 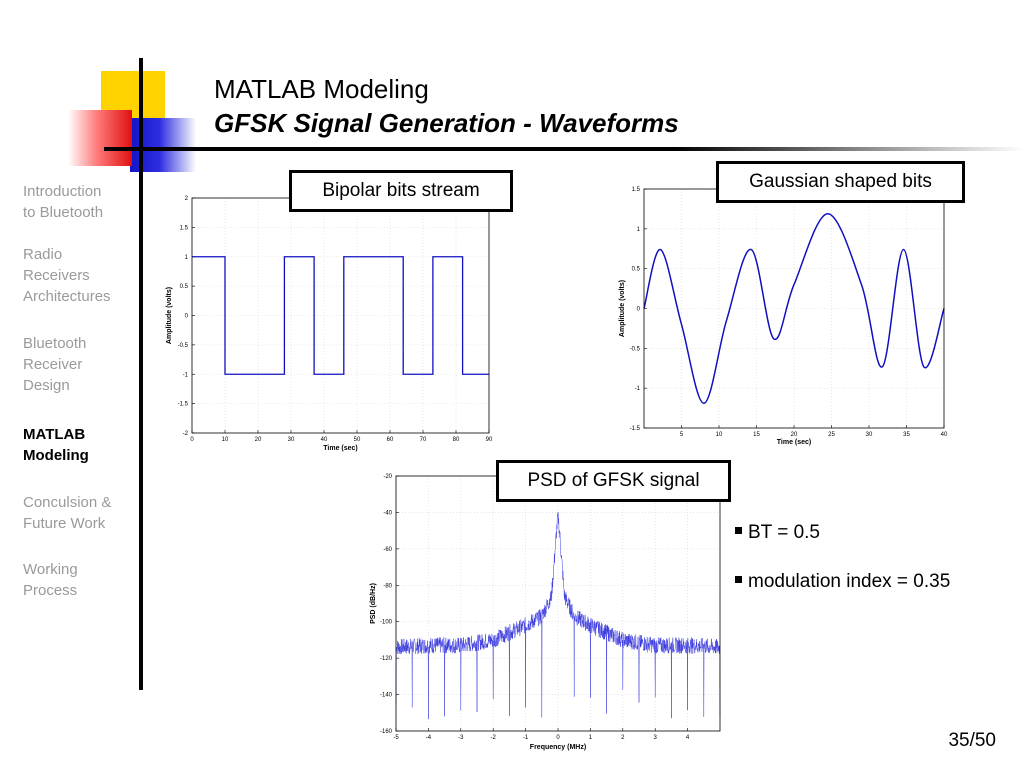 What do you see at coordinates (446, 123) in the screenshot?
I see `slide-subtitle: GFSK Signal Generation - Waveforms` at bounding box center [446, 123].